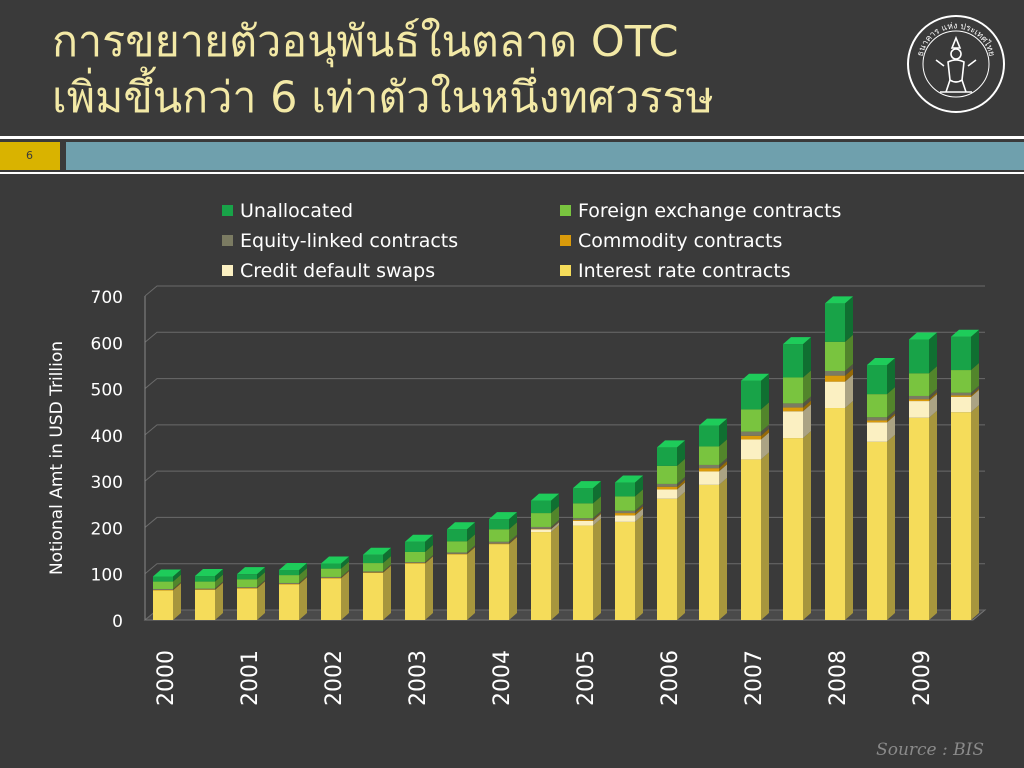  I want to click on band-rule, so click(512, 173).